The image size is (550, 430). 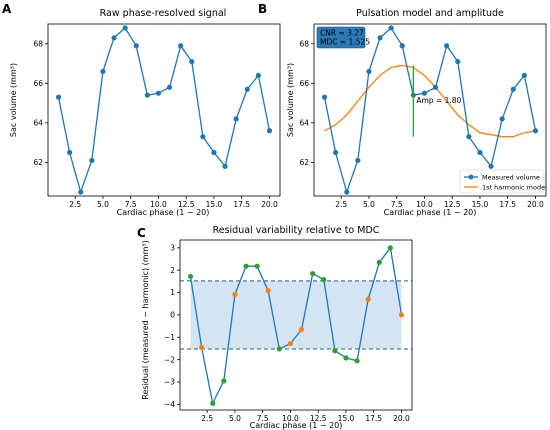 What do you see at coordinates (290, 100) in the screenshot?
I see `panel-b-ylabel: Sac volume (mm³)` at bounding box center [290, 100].